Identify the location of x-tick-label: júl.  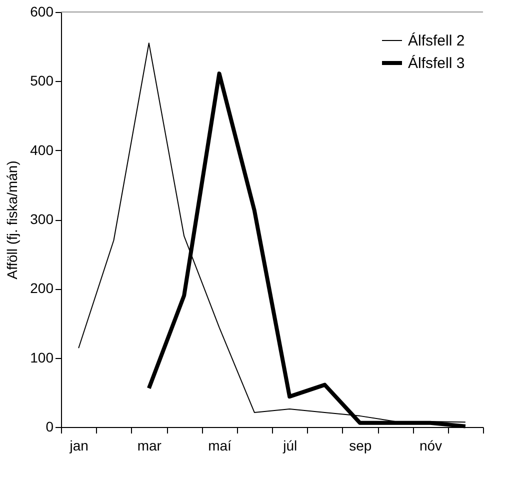
(290, 446).